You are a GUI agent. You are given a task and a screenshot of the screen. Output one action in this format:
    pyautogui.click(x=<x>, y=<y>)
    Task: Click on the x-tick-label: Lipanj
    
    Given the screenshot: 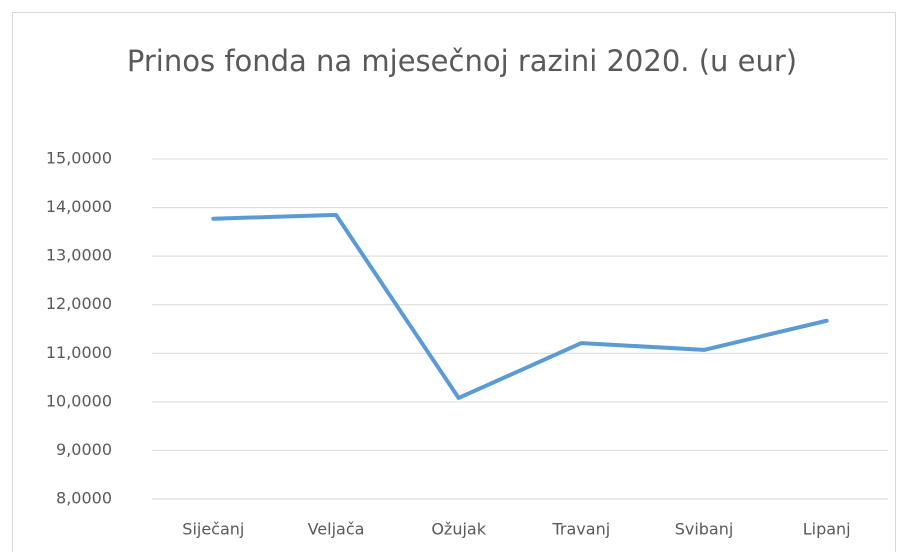 What is the action you would take?
    pyautogui.click(x=827, y=529)
    